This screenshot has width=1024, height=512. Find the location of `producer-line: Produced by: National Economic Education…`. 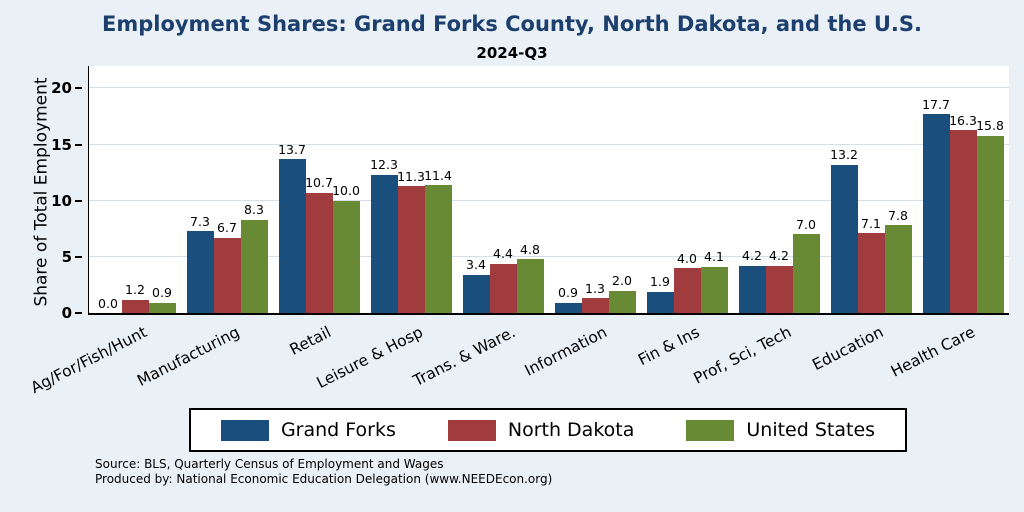

producer-line: Produced by: National Economic Education… is located at coordinates (324, 479).